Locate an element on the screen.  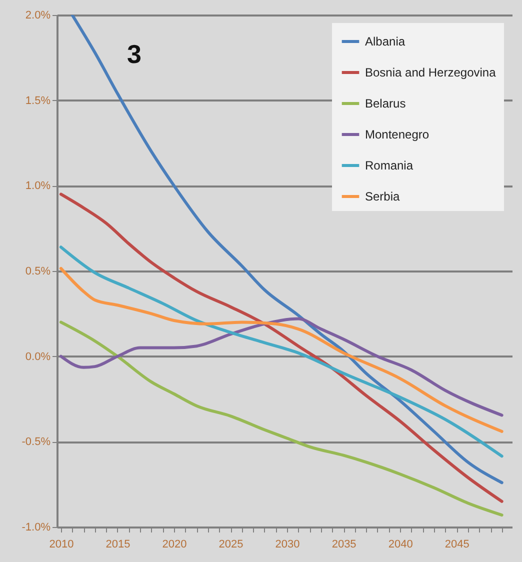
x-tick-label: 2035 is located at coordinates (344, 544).